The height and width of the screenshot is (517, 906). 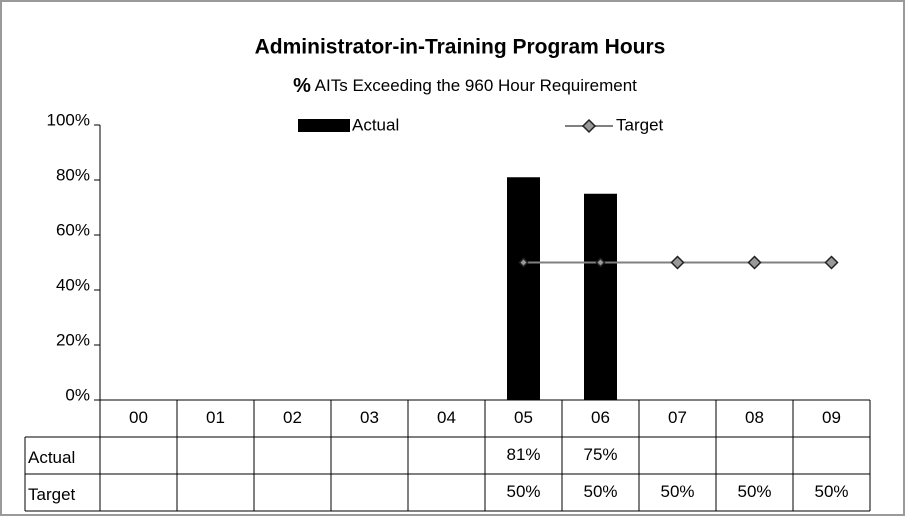 What do you see at coordinates (324, 125) in the screenshot?
I see `legend-swatch` at bounding box center [324, 125].